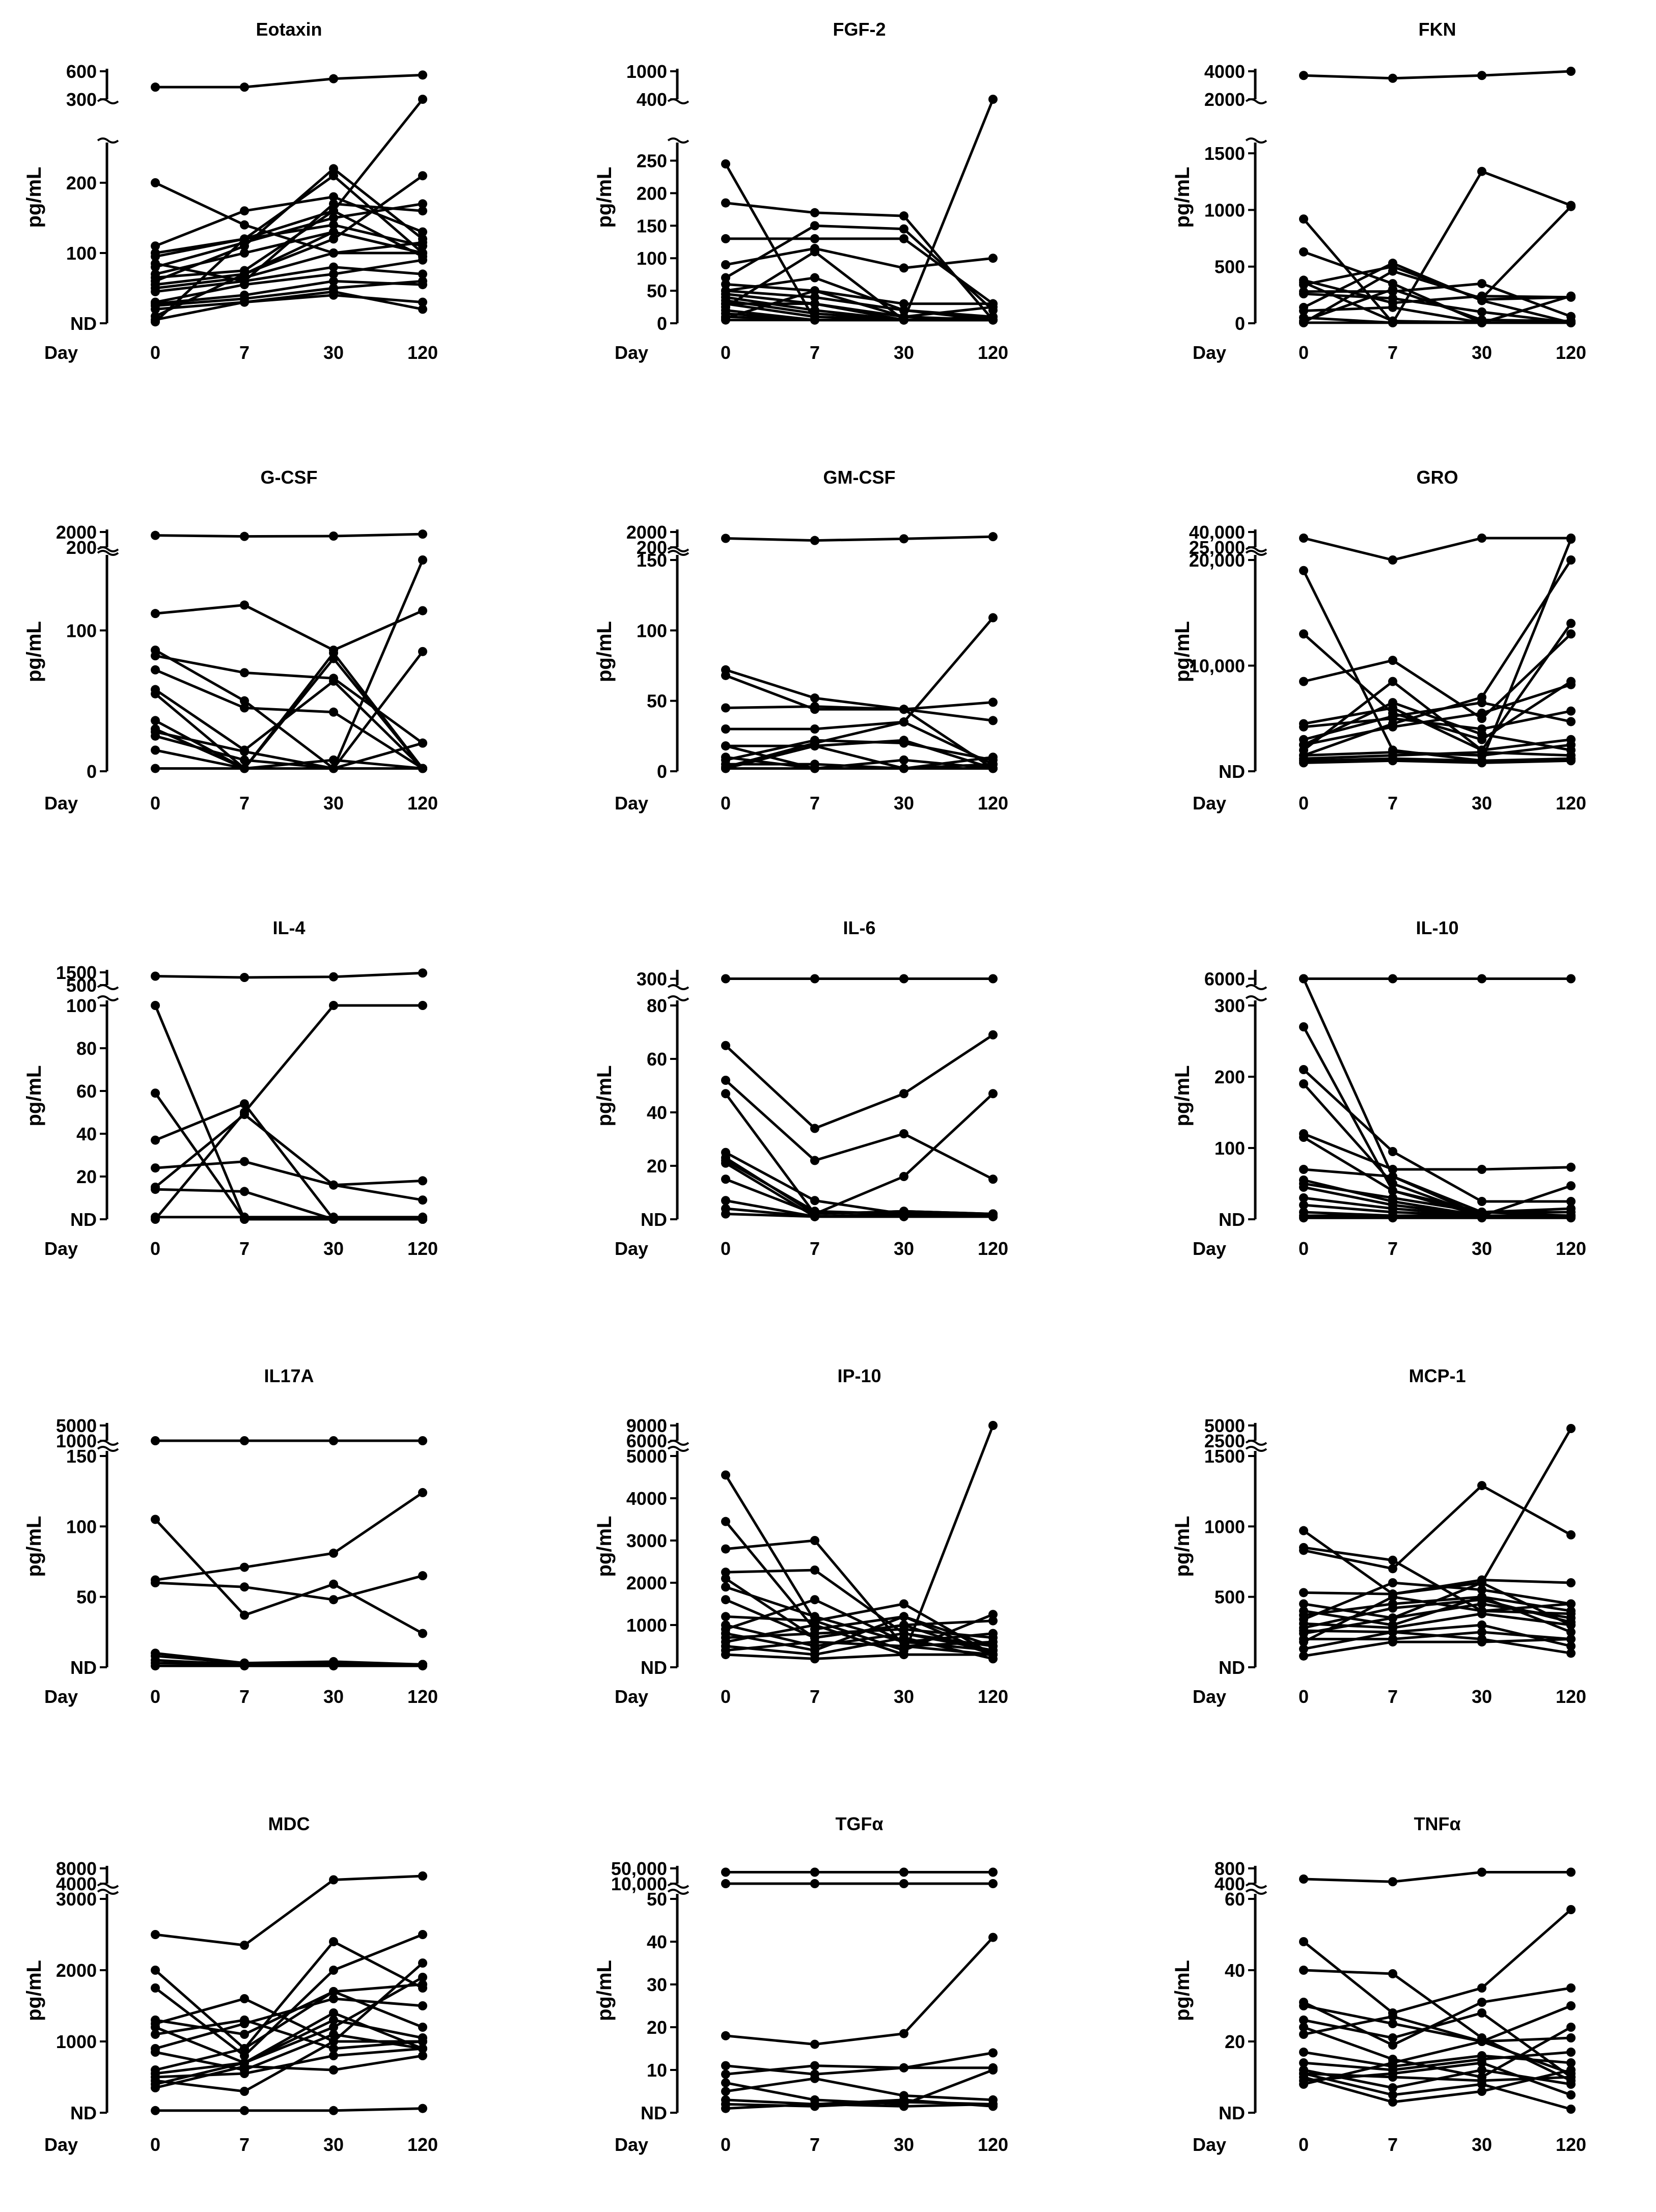  I want to click on y-tick-label: 100, so click(652, 630).